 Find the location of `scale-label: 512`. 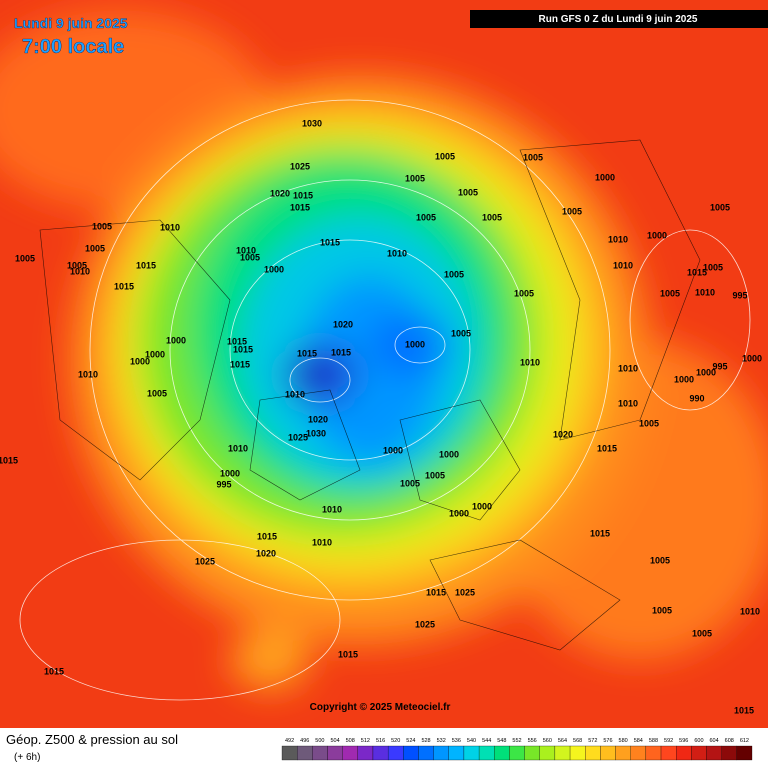

scale-label: 512 is located at coordinates (365, 741).